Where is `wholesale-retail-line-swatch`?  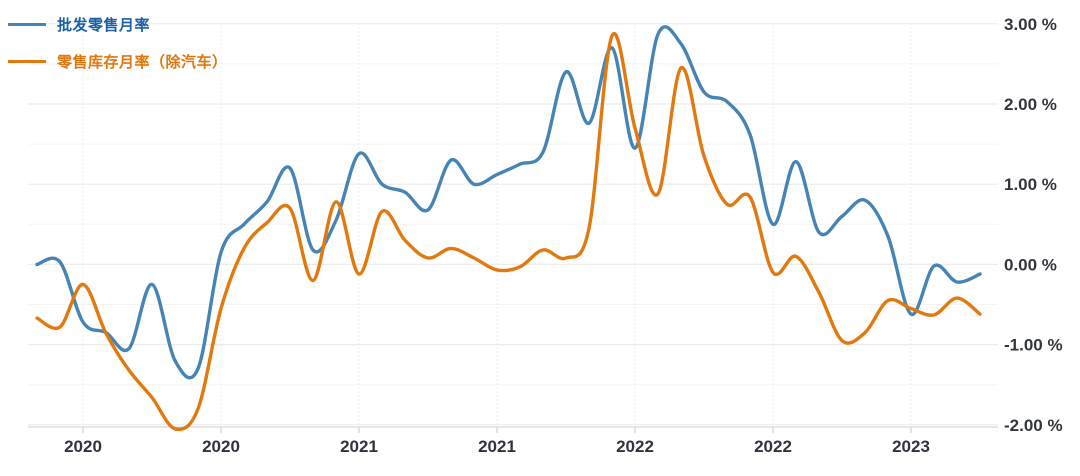 wholesale-retail-line-swatch is located at coordinates (27, 24).